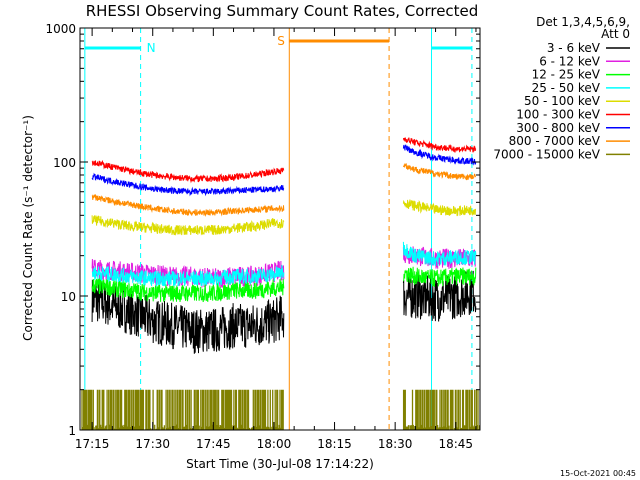 The image size is (640, 480). I want to click on series-7-line, so click(284, 190).